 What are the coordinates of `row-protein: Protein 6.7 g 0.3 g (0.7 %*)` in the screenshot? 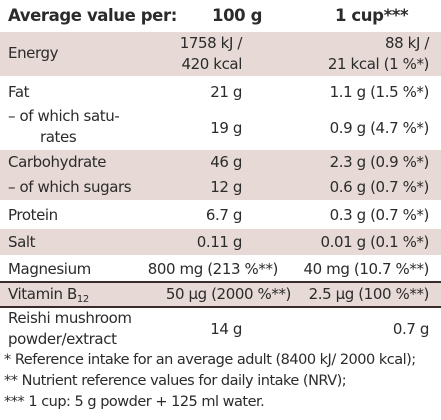 It's located at (220, 215).